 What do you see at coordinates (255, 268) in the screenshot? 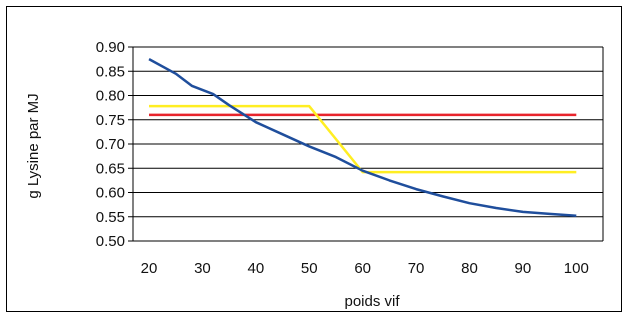
I see `x-tick-label: 40` at bounding box center [255, 268].